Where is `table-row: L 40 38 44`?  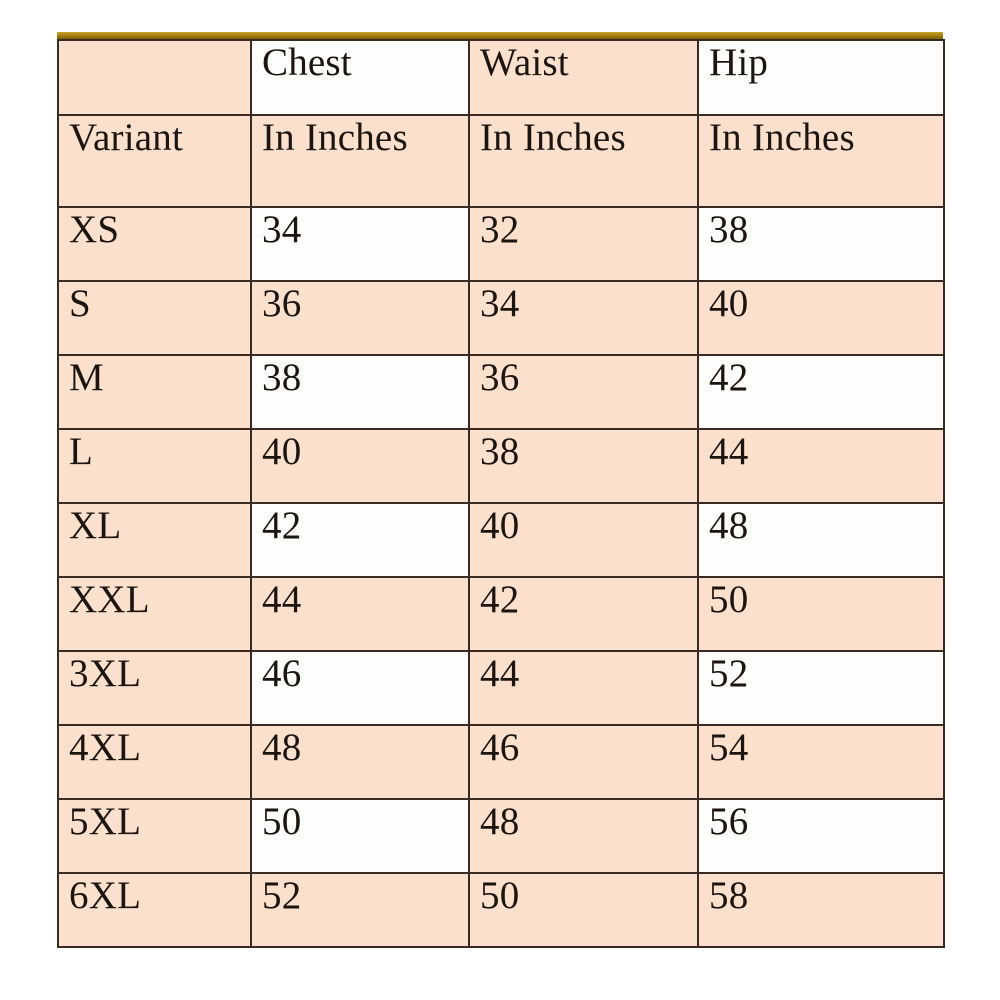 table-row: L 40 38 44 is located at coordinates (501, 466).